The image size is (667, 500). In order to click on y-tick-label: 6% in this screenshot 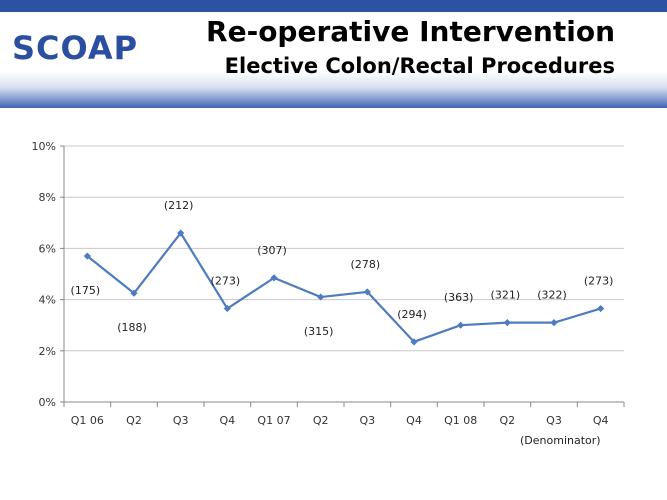, I will do `click(47, 248)`.